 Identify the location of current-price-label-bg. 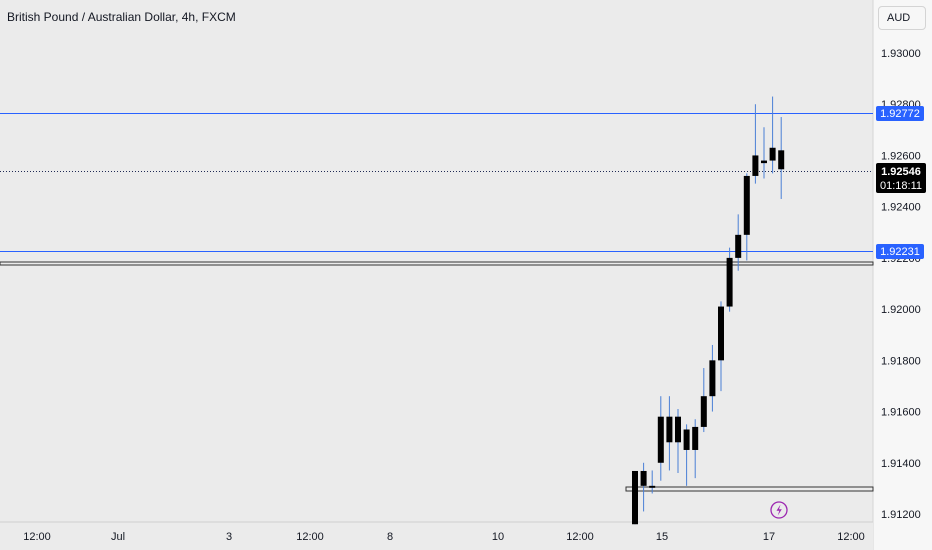
(901, 178).